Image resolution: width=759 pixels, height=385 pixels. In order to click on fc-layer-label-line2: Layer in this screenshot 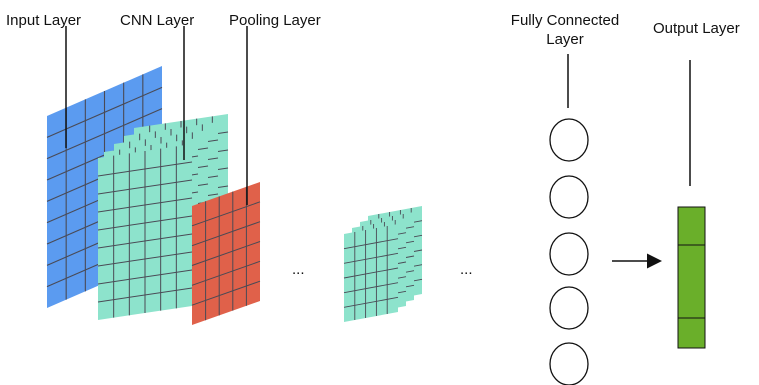, I will do `click(565, 39)`.